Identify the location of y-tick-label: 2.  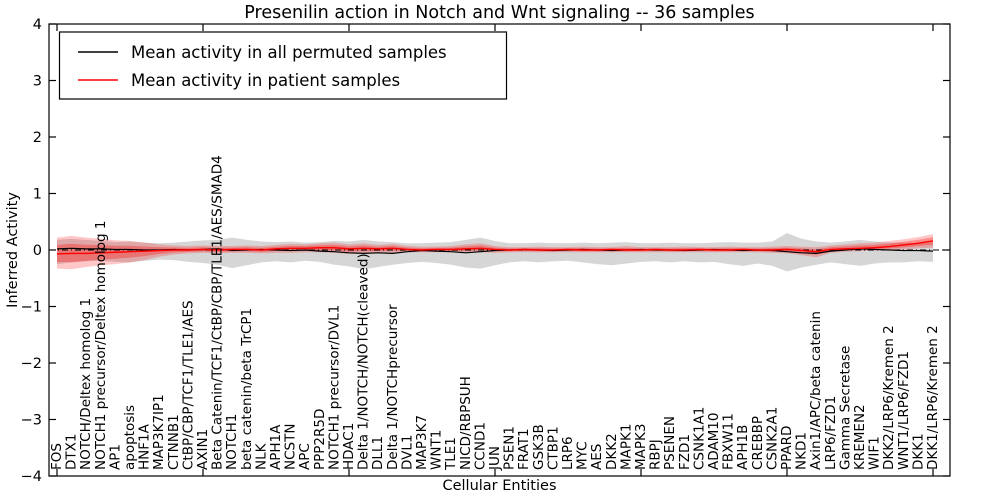
(37, 138).